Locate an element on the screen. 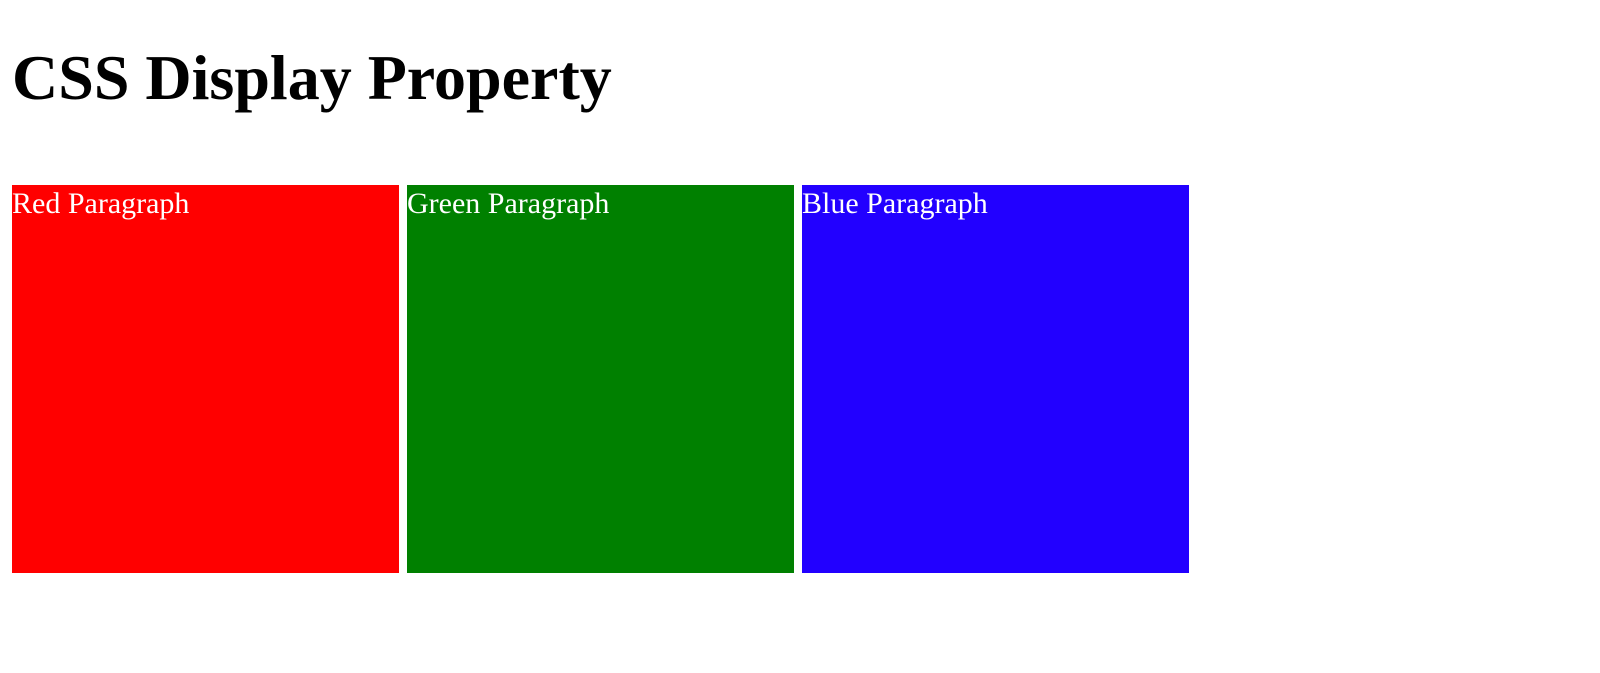 This screenshot has width=1600, height=673. green-paragraph: Green Paragraph is located at coordinates (600, 379).